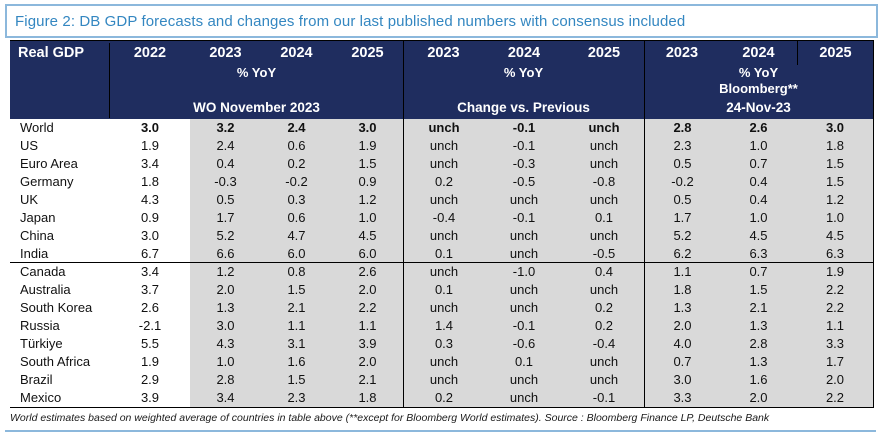 This screenshot has width=884, height=440. What do you see at coordinates (150, 217) in the screenshot?
I see `value-cell: 0.9` at bounding box center [150, 217].